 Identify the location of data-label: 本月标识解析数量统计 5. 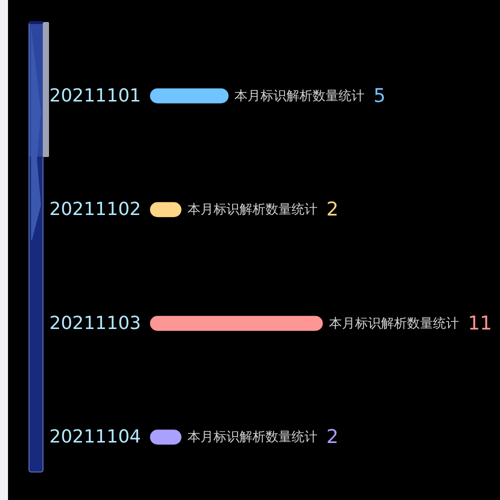
(310, 95).